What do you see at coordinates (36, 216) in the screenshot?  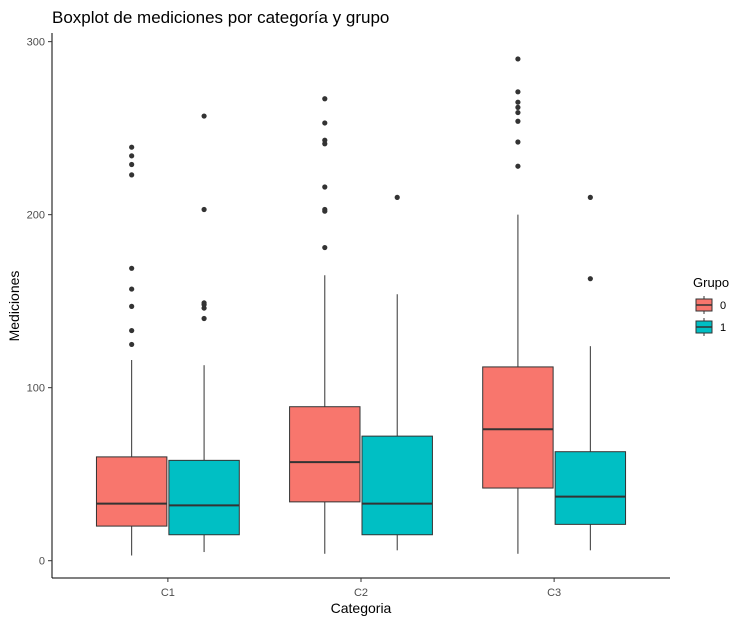 I see `y-tick-label: 200` at bounding box center [36, 216].